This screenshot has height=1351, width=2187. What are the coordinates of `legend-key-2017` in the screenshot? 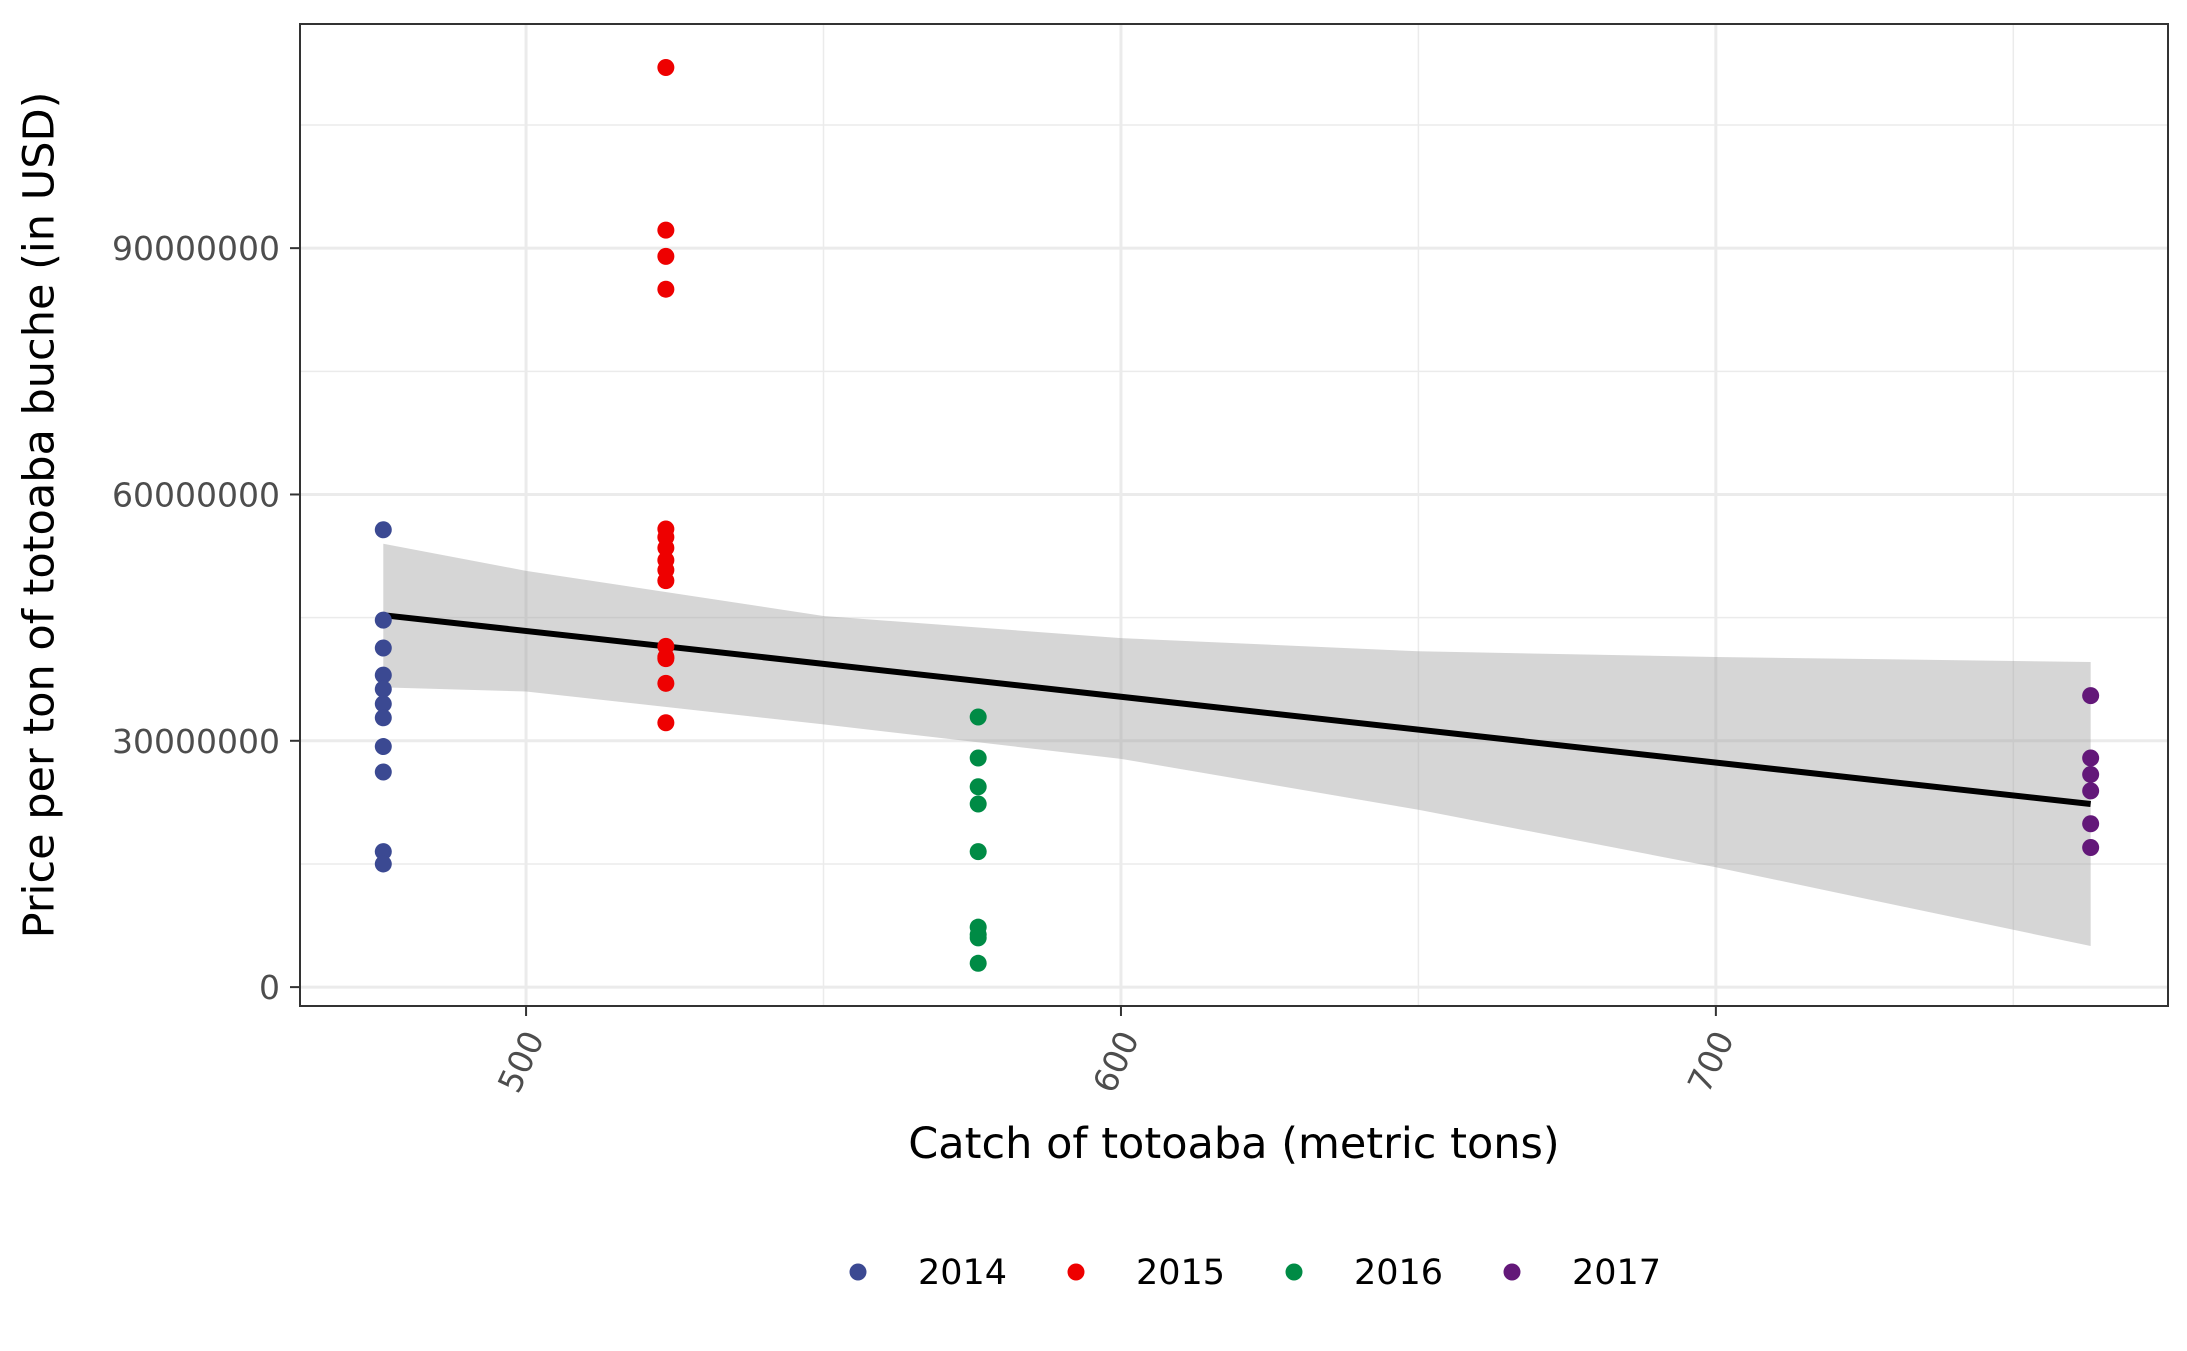 It's located at (1512, 1272).